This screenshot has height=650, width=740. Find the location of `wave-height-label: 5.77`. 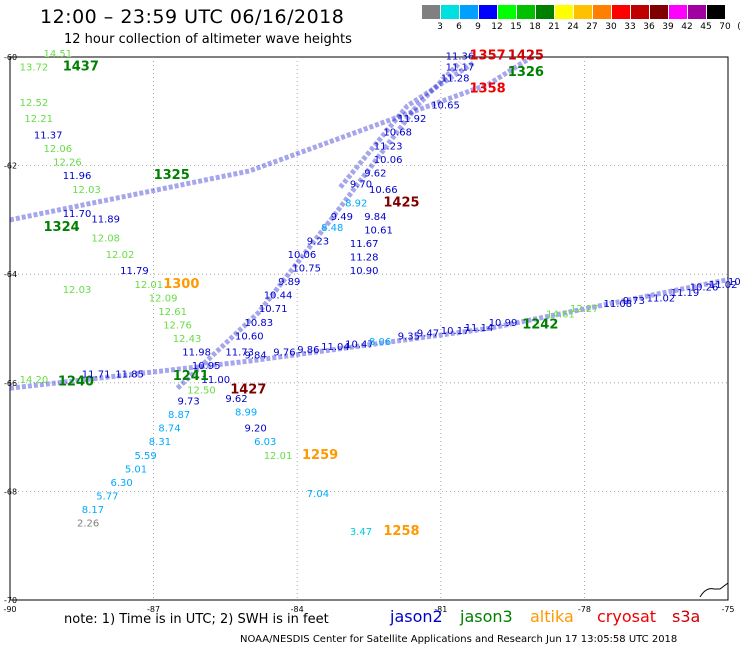

wave-height-label: 5.77 is located at coordinates (107, 497).